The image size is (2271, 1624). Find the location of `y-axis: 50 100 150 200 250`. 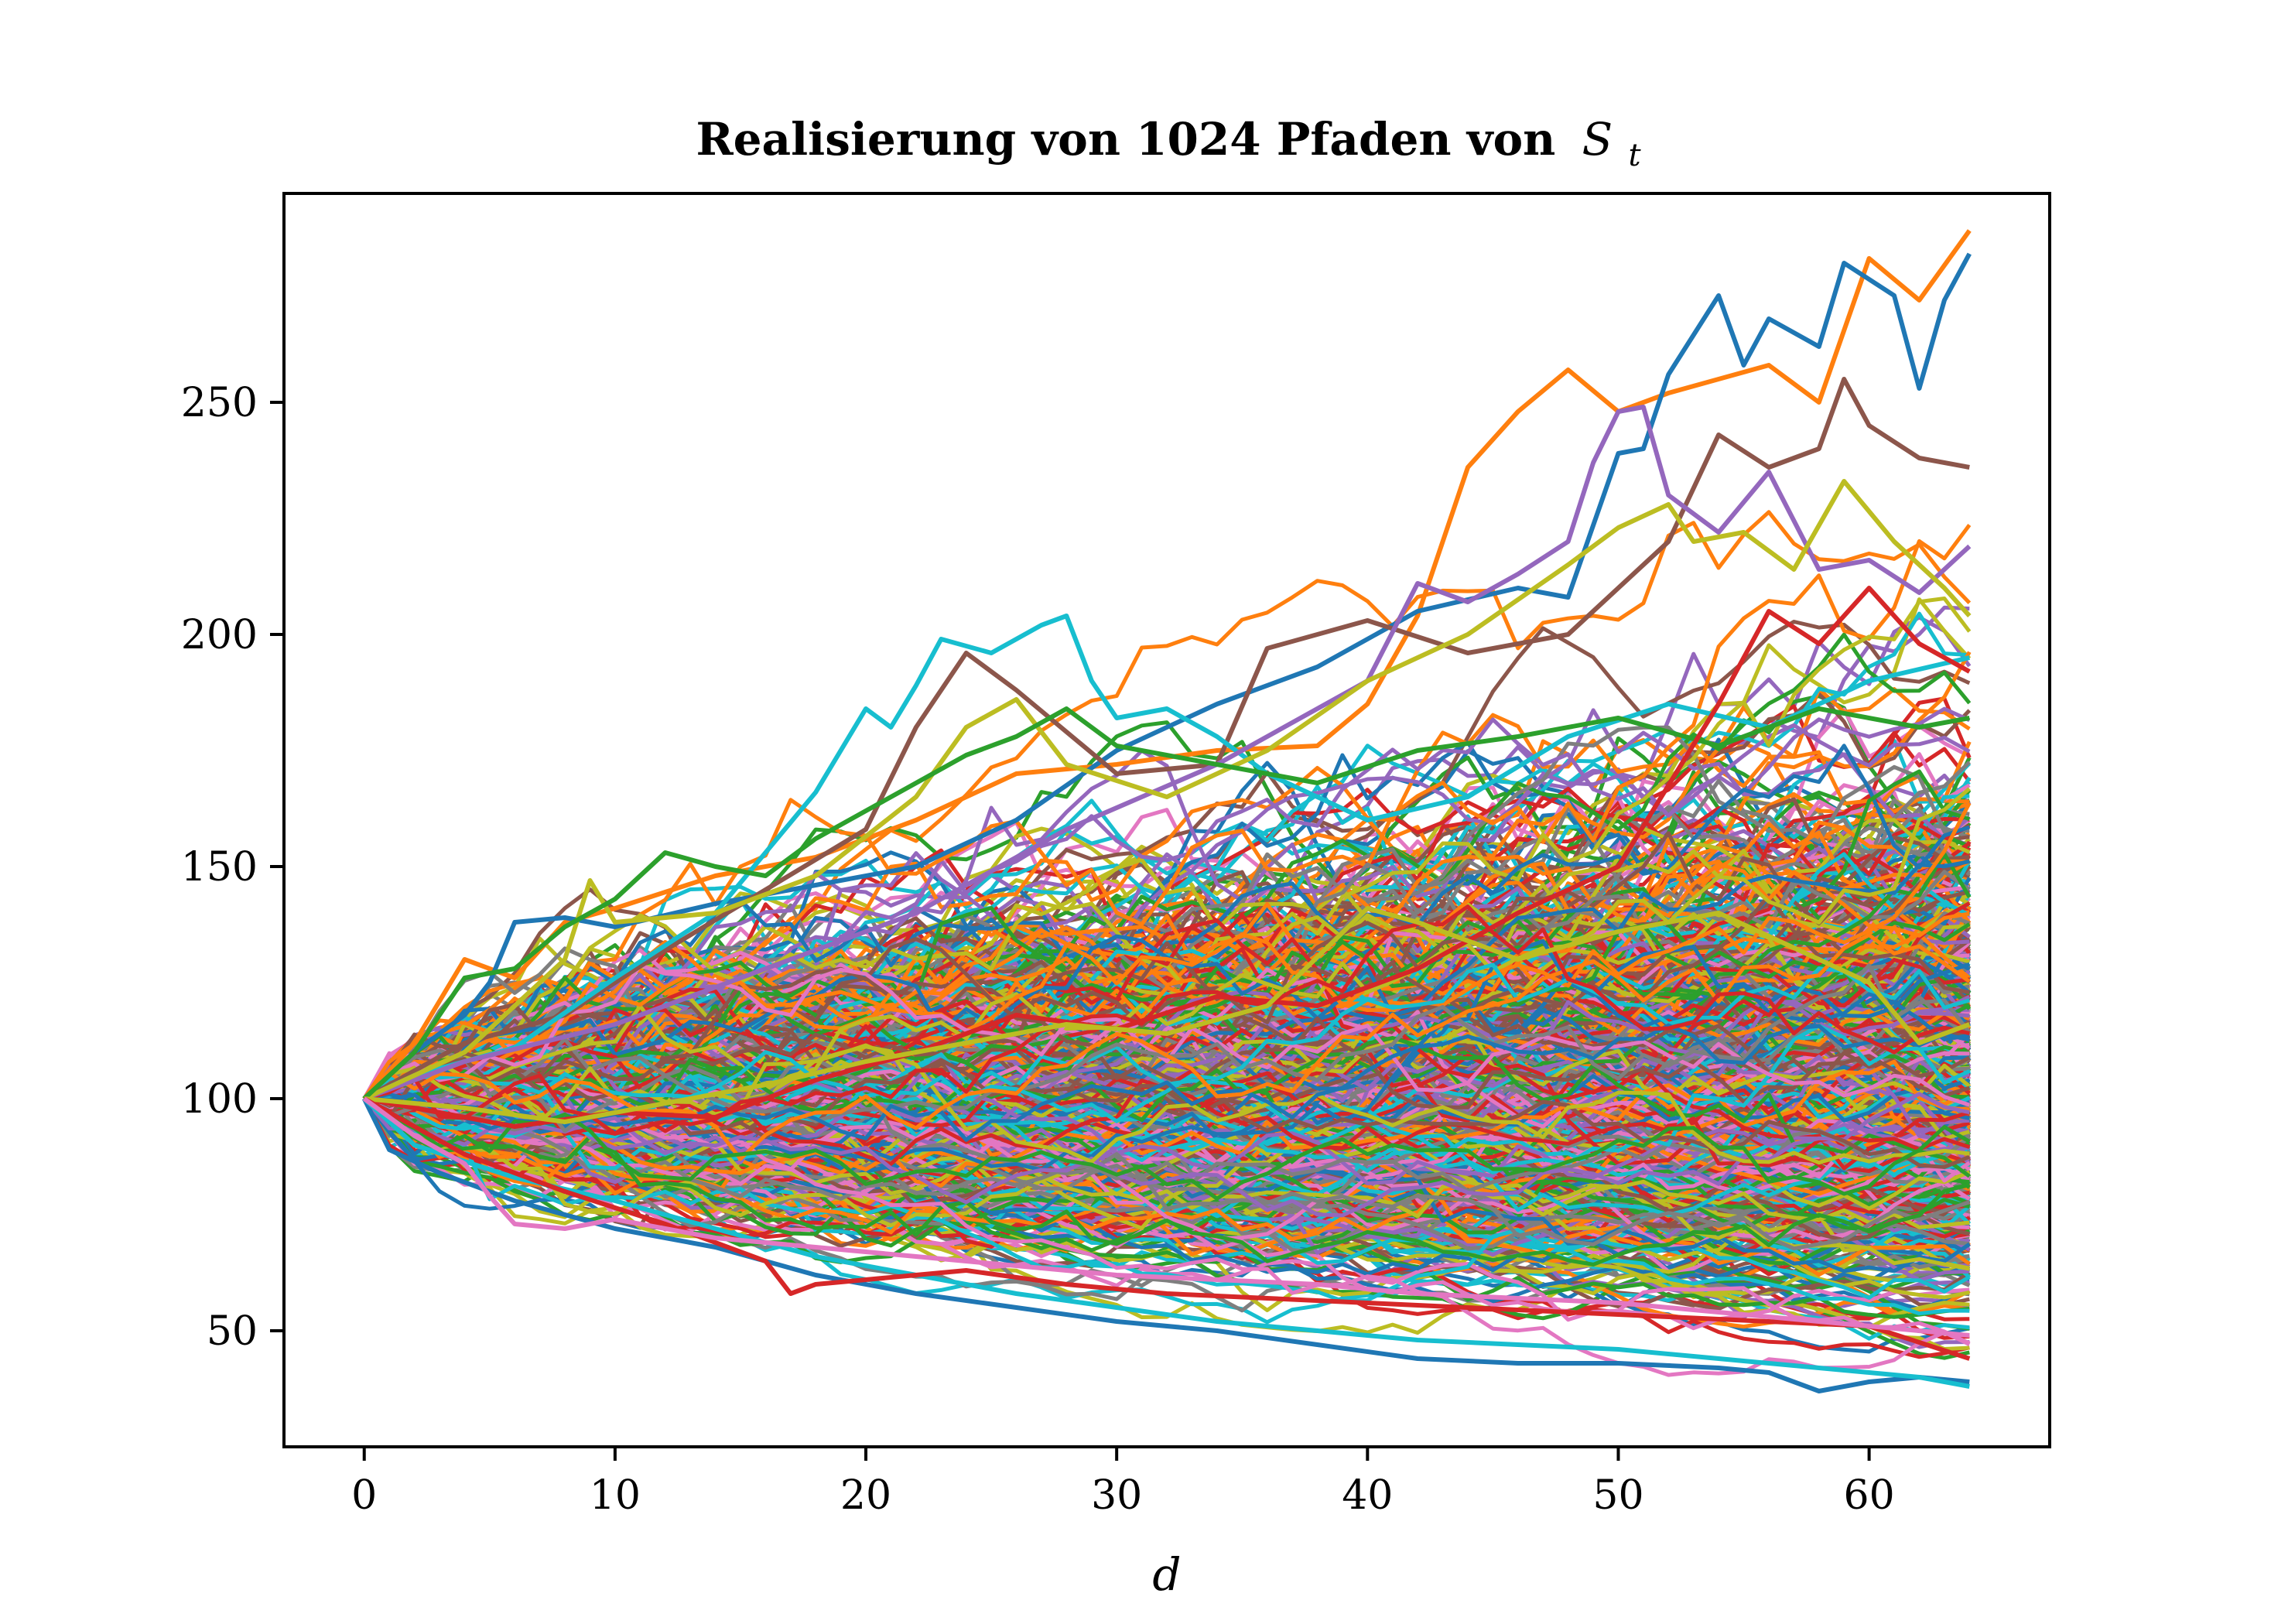

y-axis: 50 100 150 200 250 is located at coordinates (232, 867).